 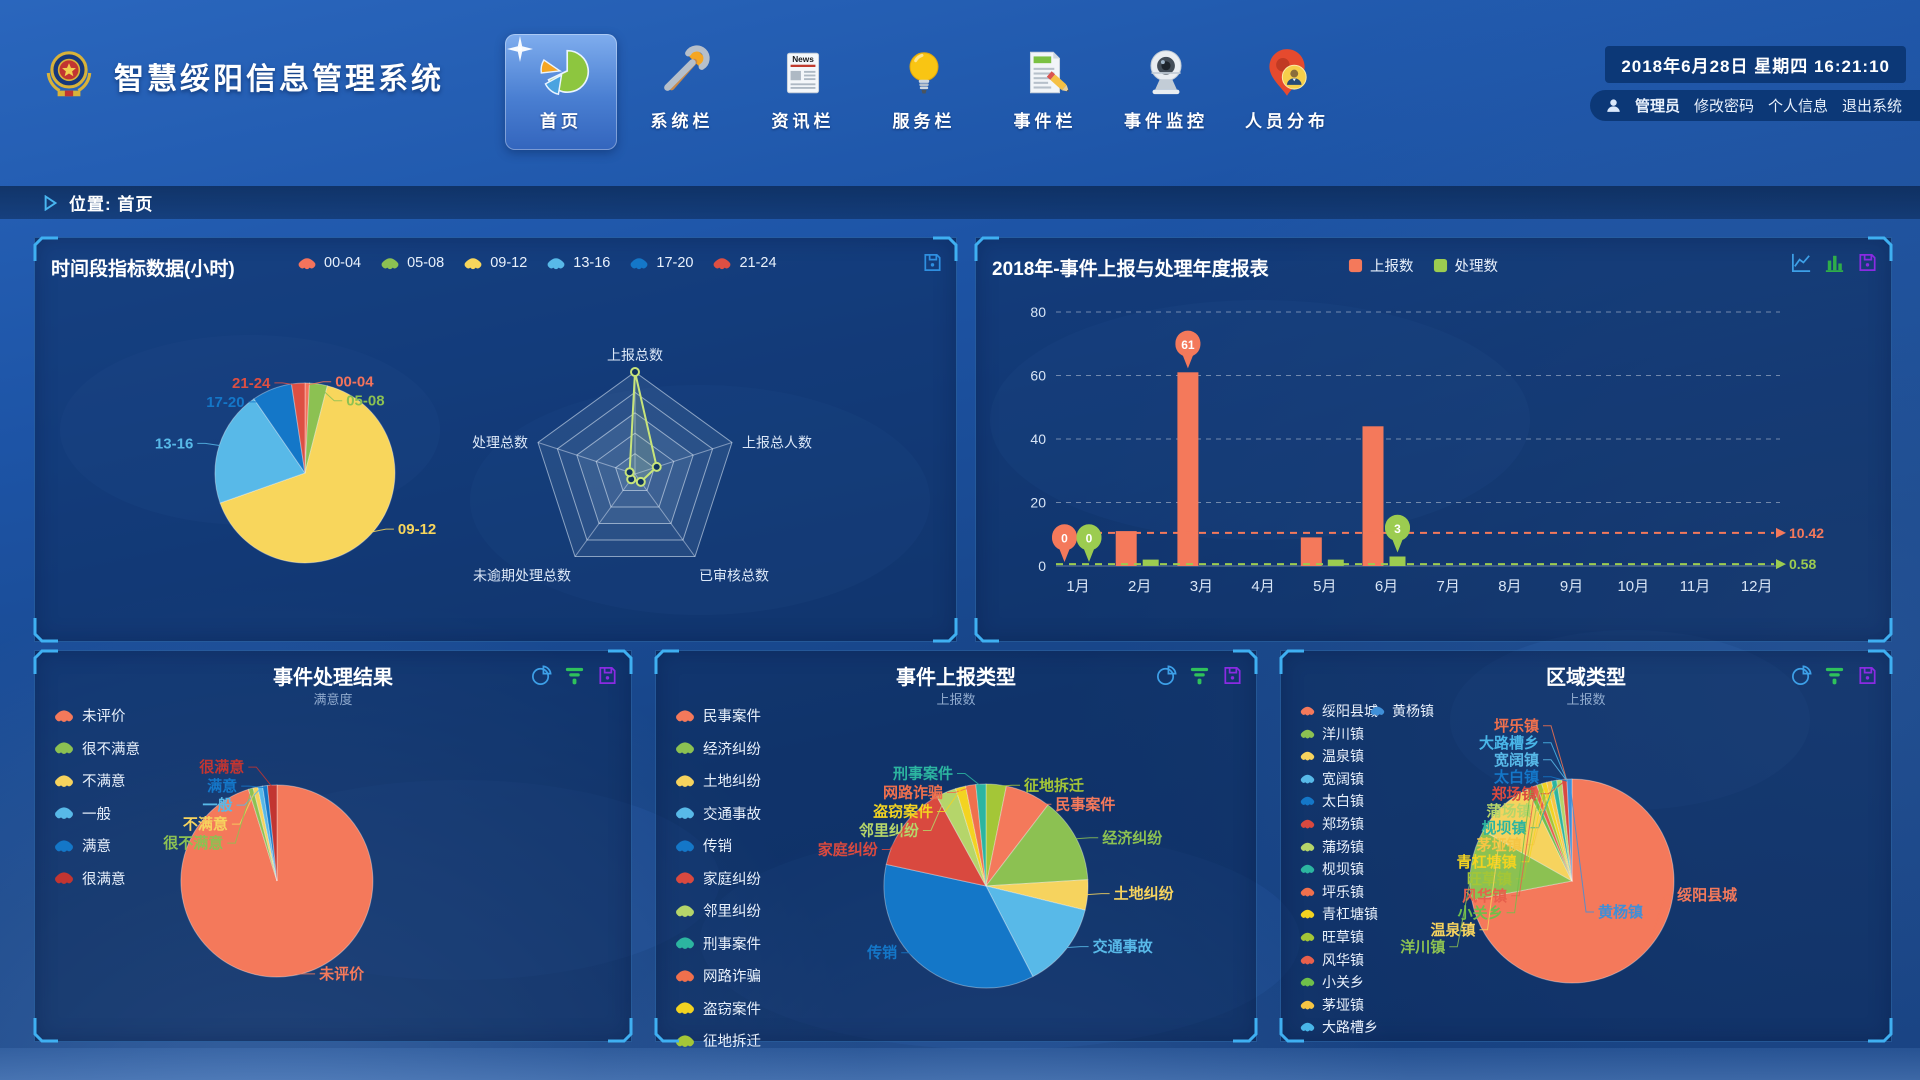 I want to click on legend-item: 满意, so click(x=96, y=845).